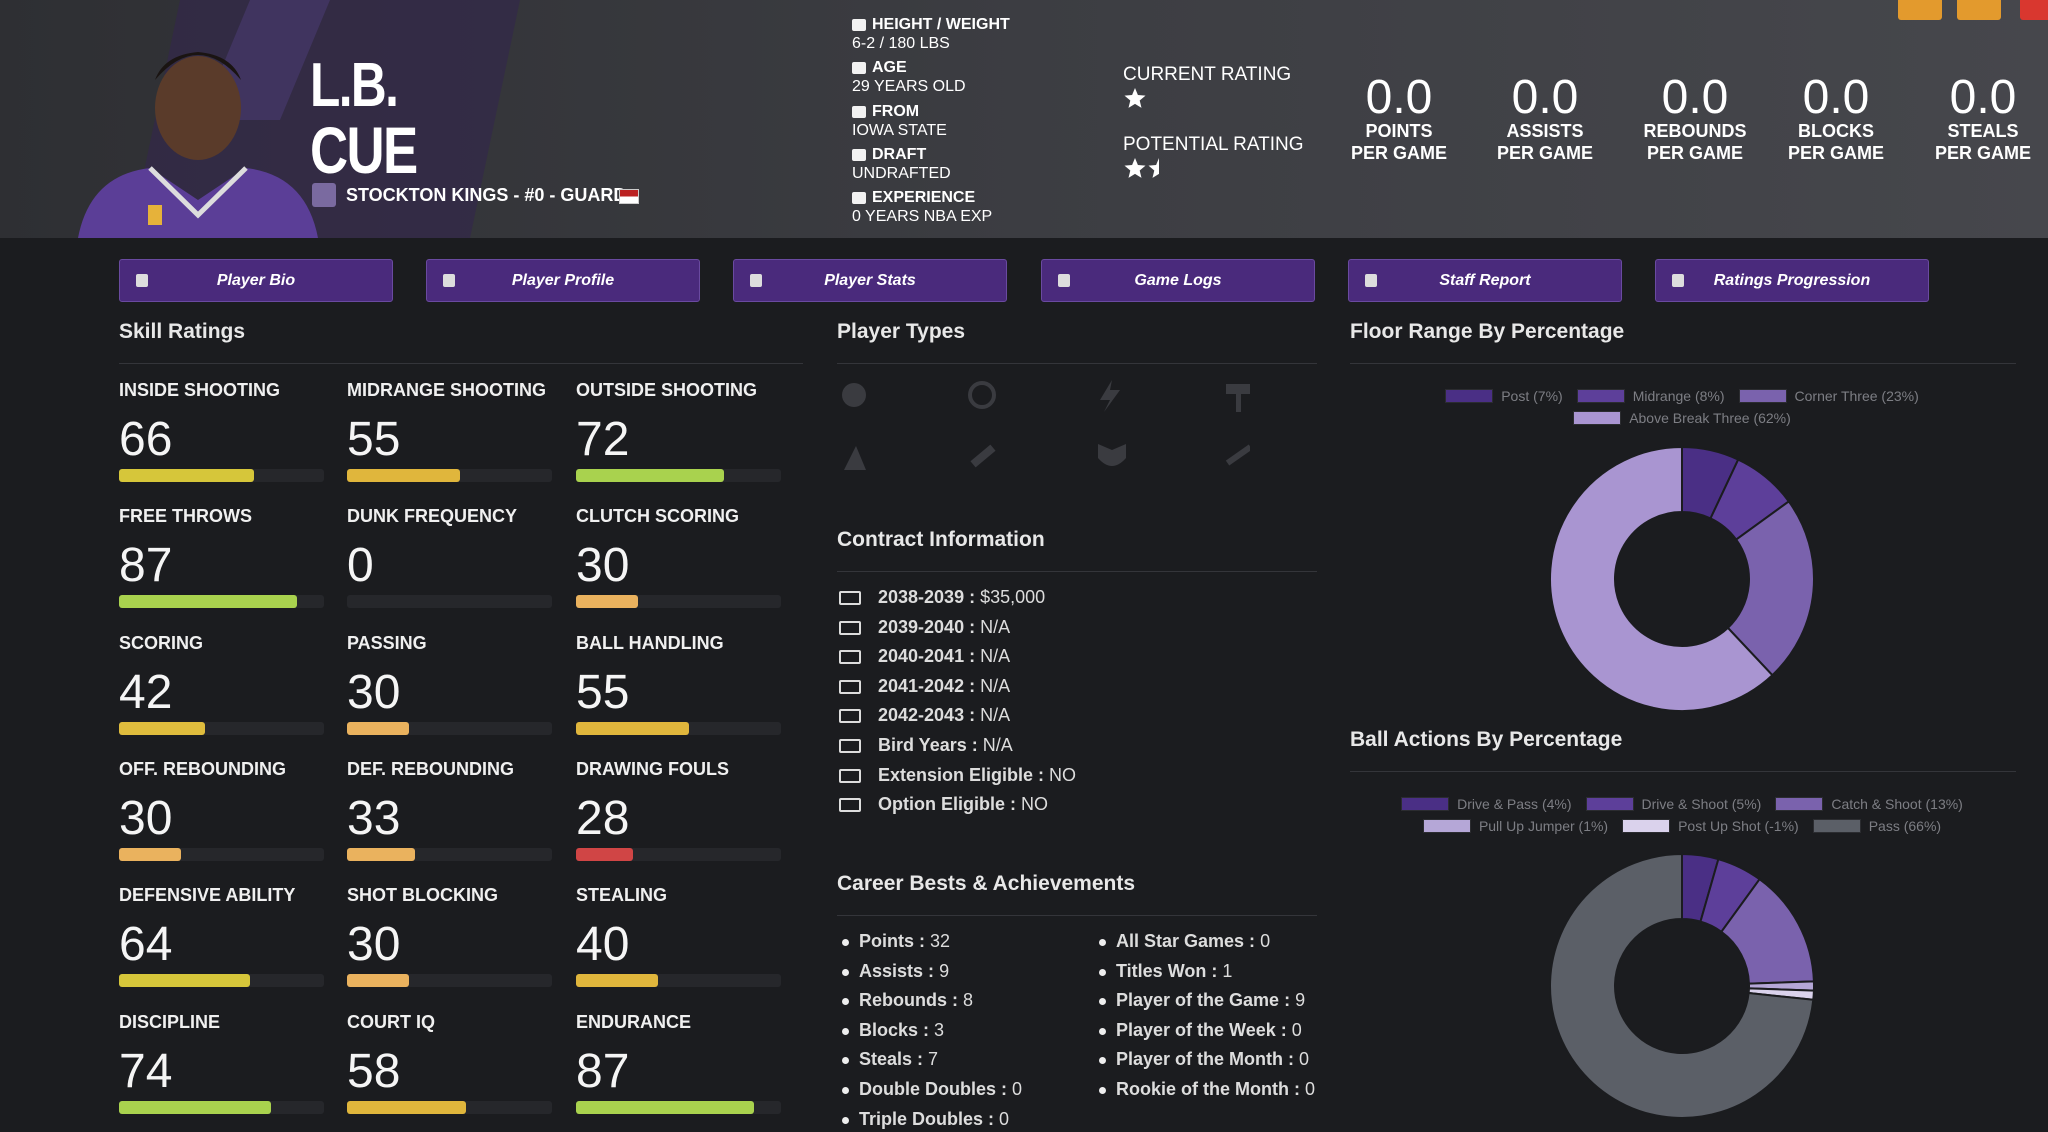 The height and width of the screenshot is (1132, 2048). What do you see at coordinates (1983, 131) in the screenshot?
I see `stat-label: STEALS` at bounding box center [1983, 131].